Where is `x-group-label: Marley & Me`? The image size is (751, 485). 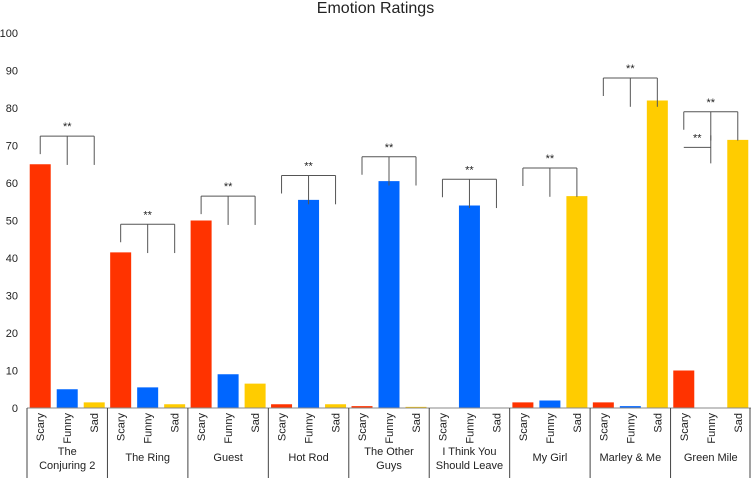 x-group-label: Marley & Me is located at coordinates (630, 458).